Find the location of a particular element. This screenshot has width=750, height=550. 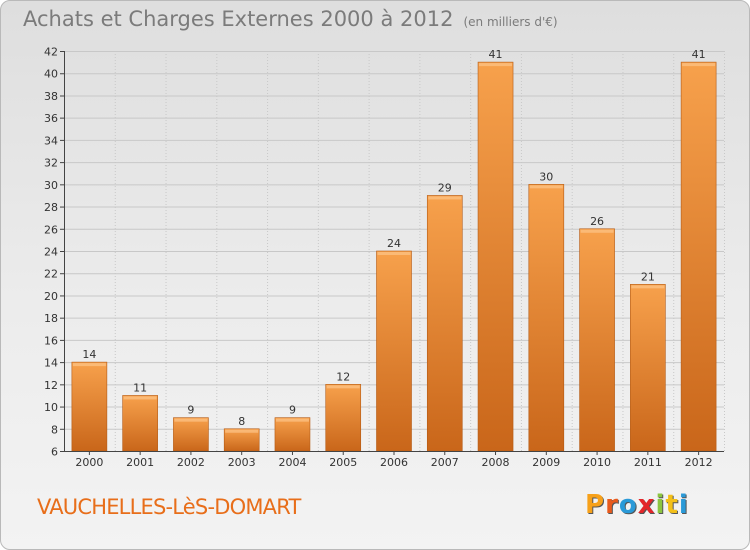

x-tick-label: 2012 is located at coordinates (699, 462).